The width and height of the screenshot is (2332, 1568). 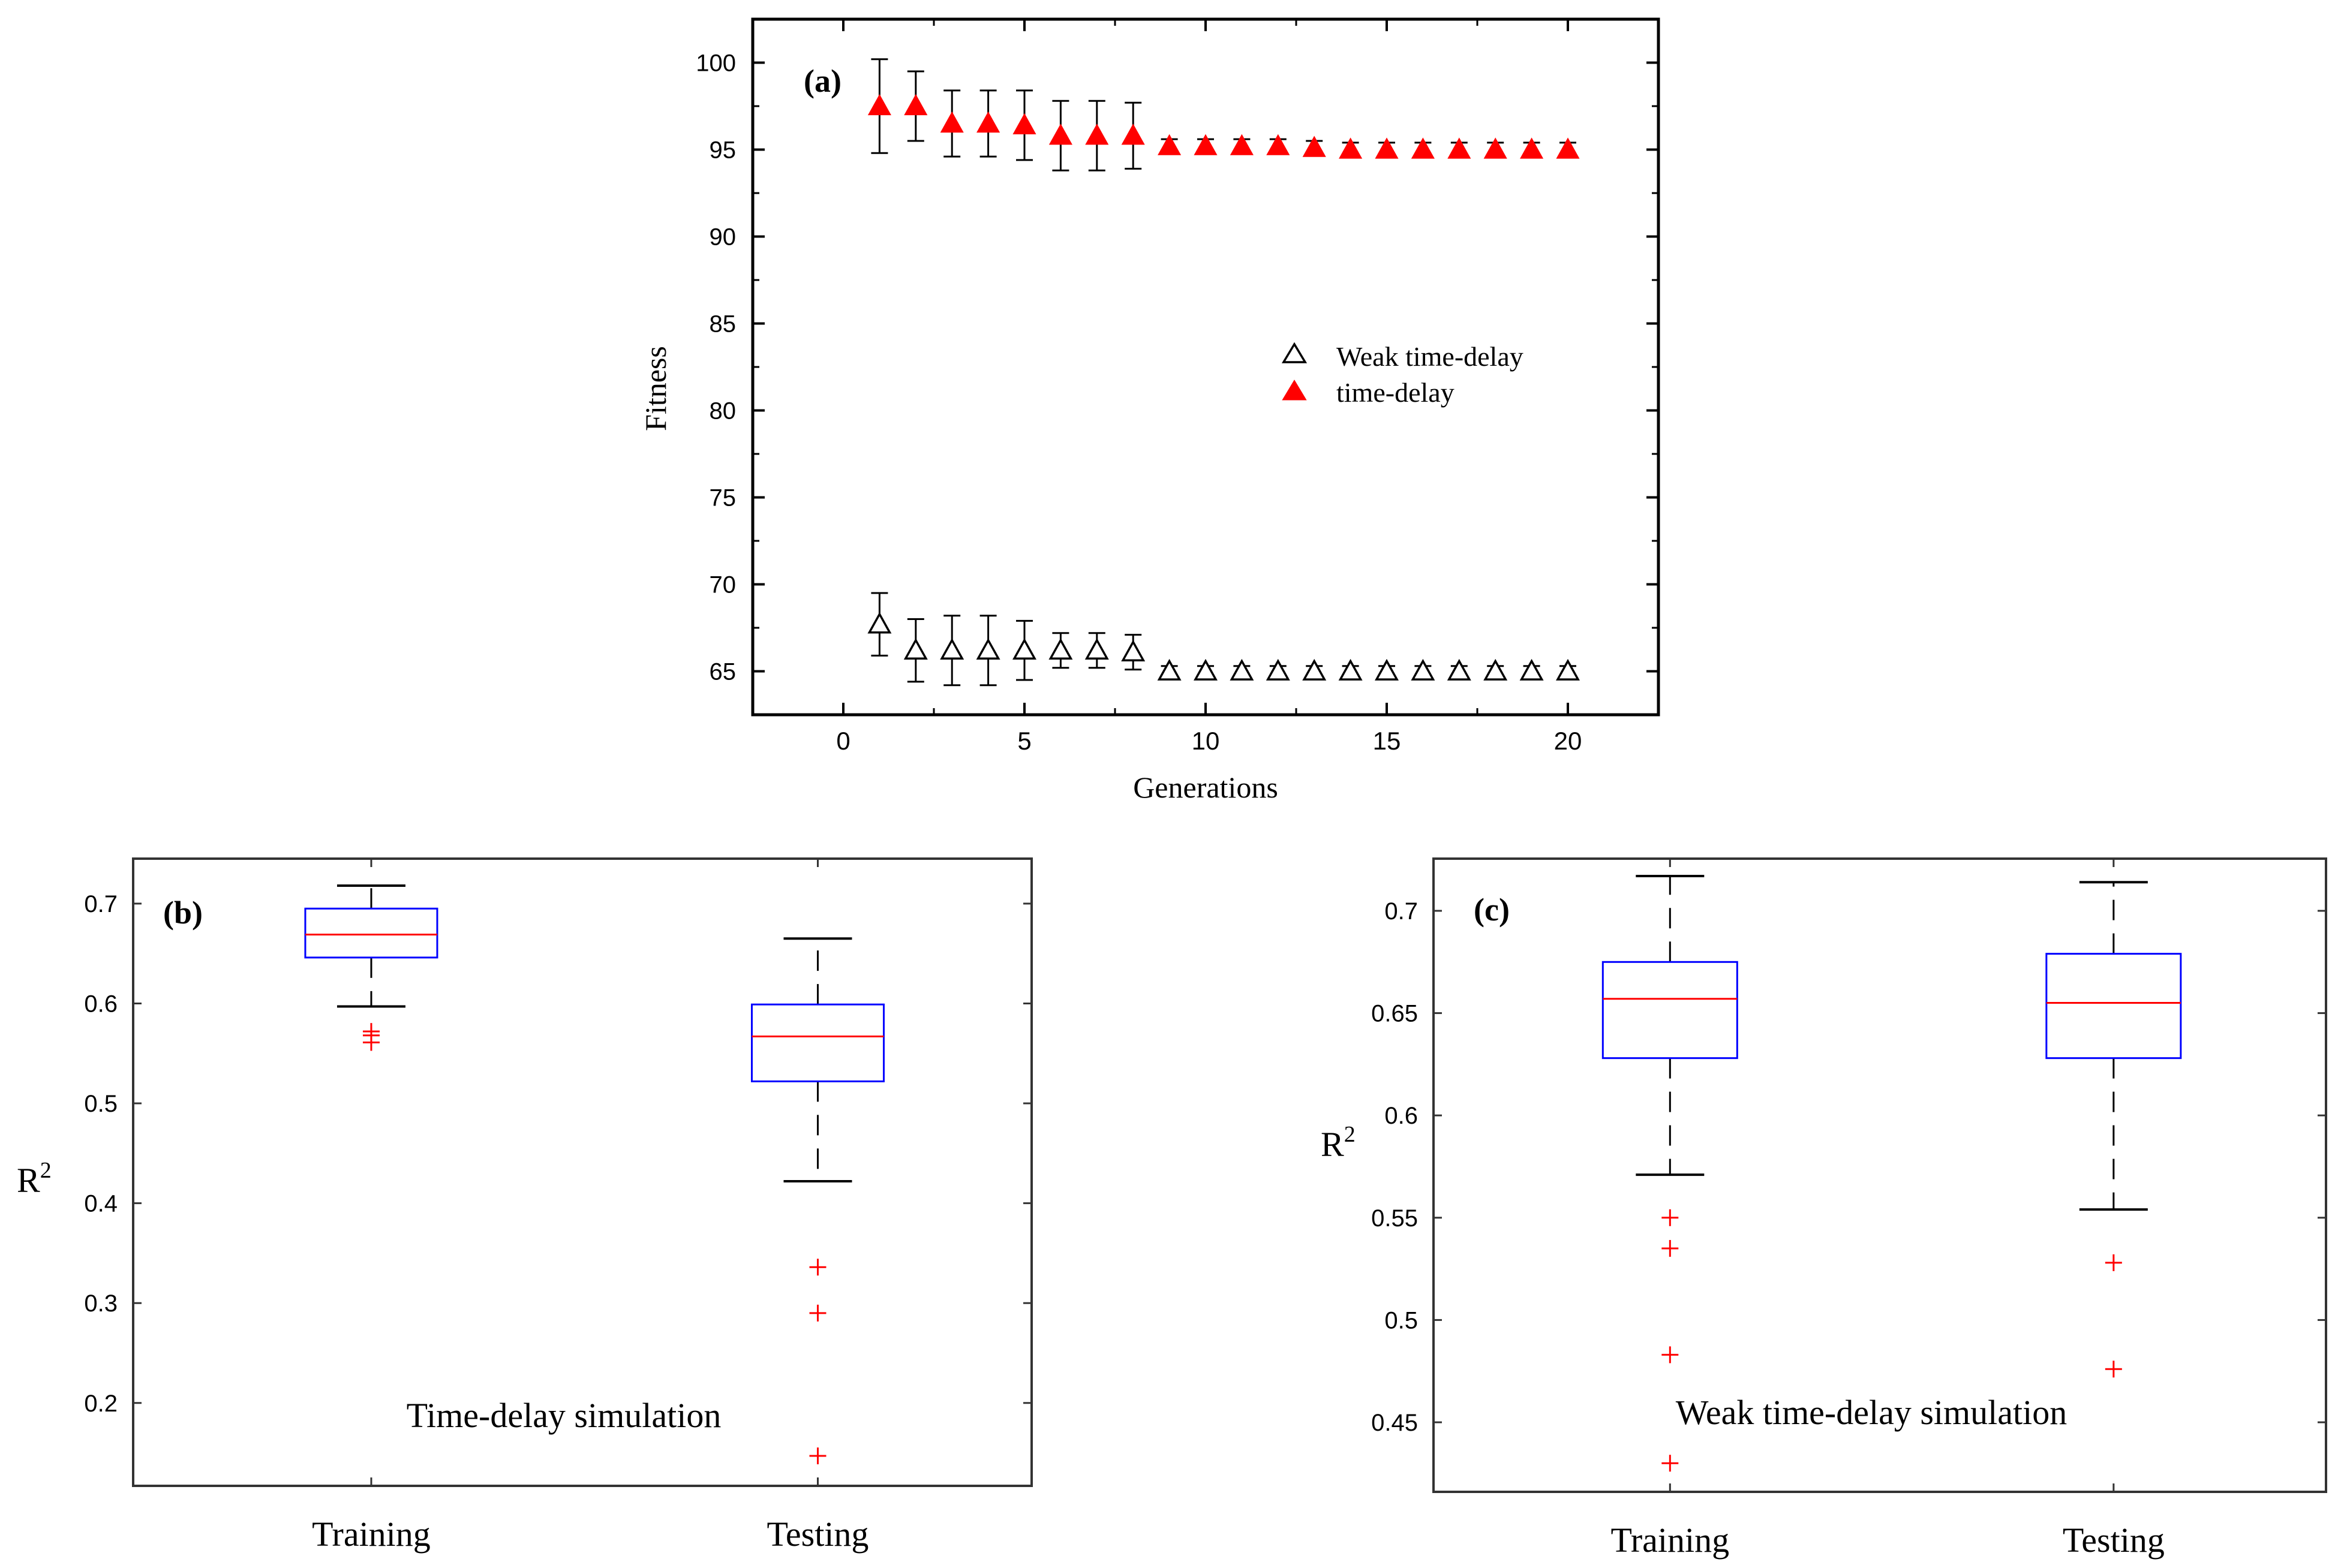 I want to click on y-tick-label: 0.65, so click(x=1394, y=1014).